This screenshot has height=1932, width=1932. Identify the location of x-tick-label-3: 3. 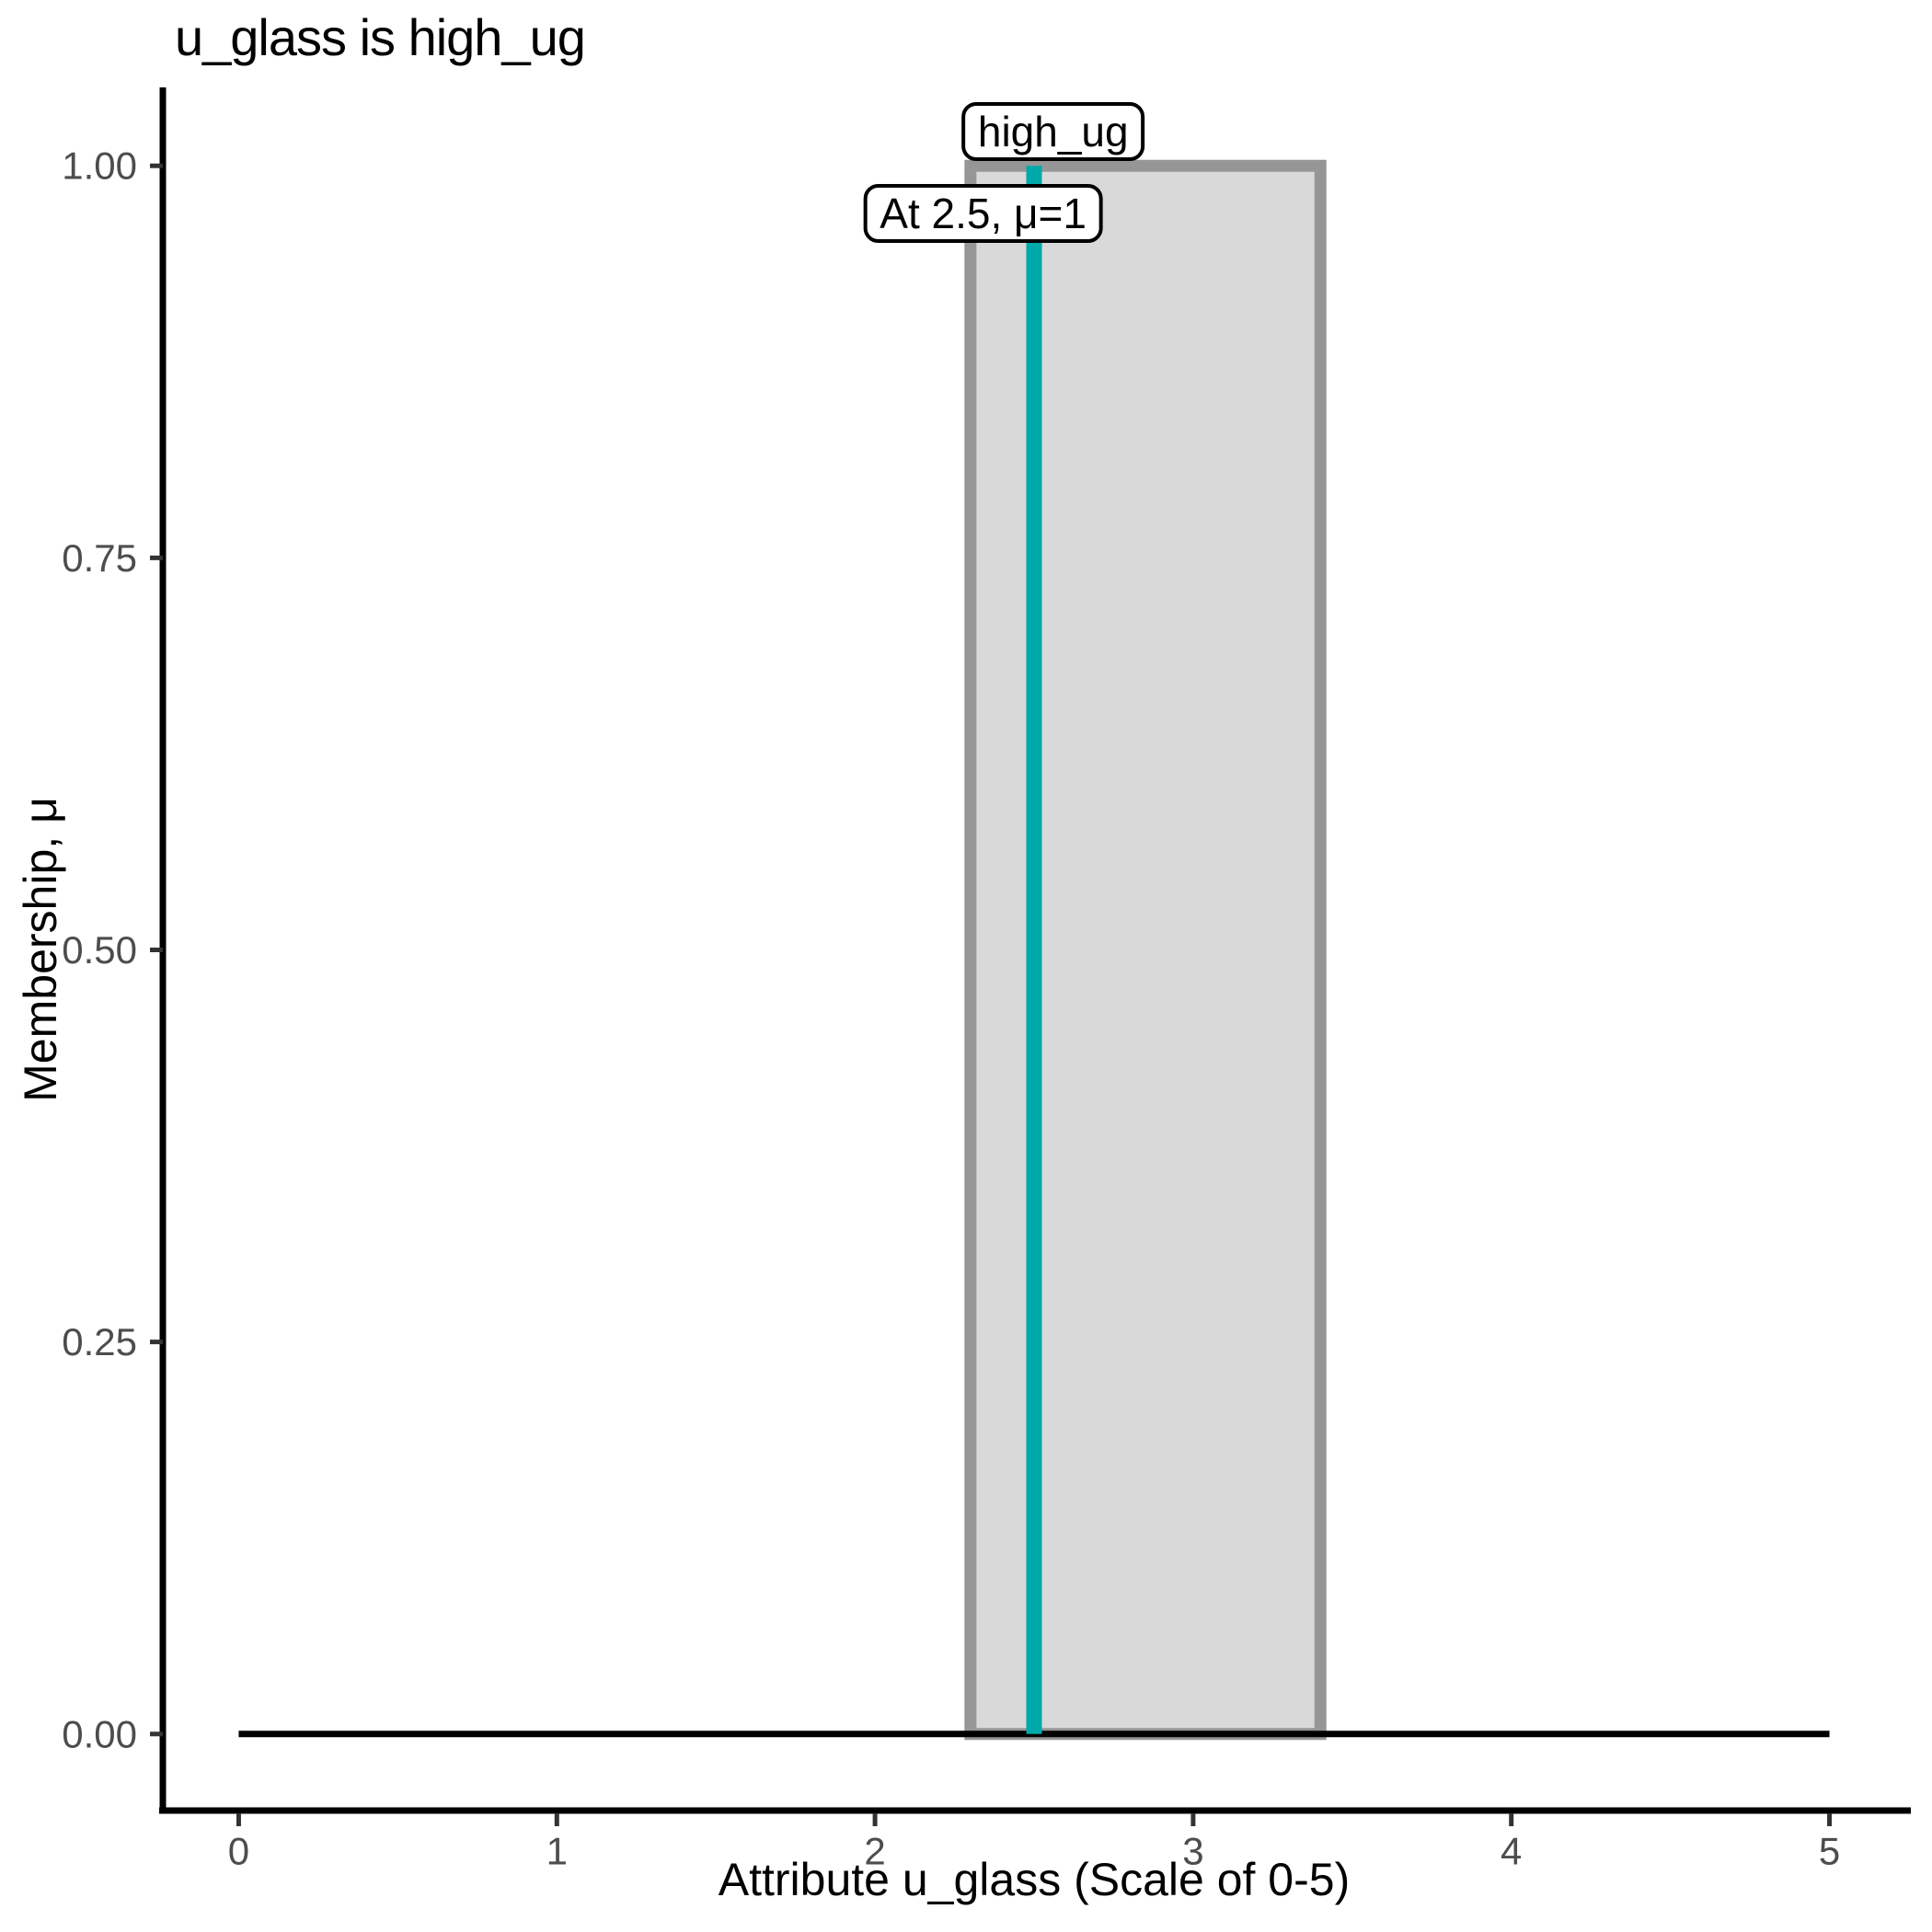
(1192, 1851).